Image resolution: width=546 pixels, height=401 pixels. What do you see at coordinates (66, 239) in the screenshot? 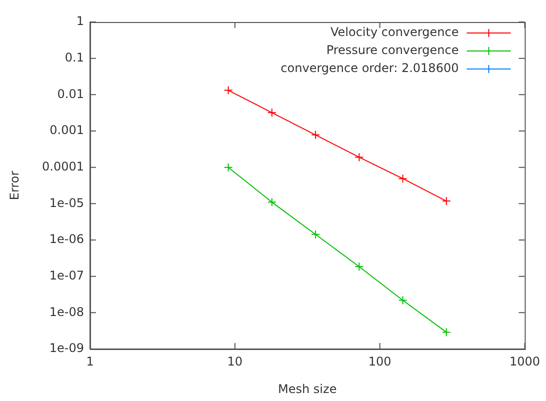
I see `y-tick-label: 1e-06` at bounding box center [66, 239].